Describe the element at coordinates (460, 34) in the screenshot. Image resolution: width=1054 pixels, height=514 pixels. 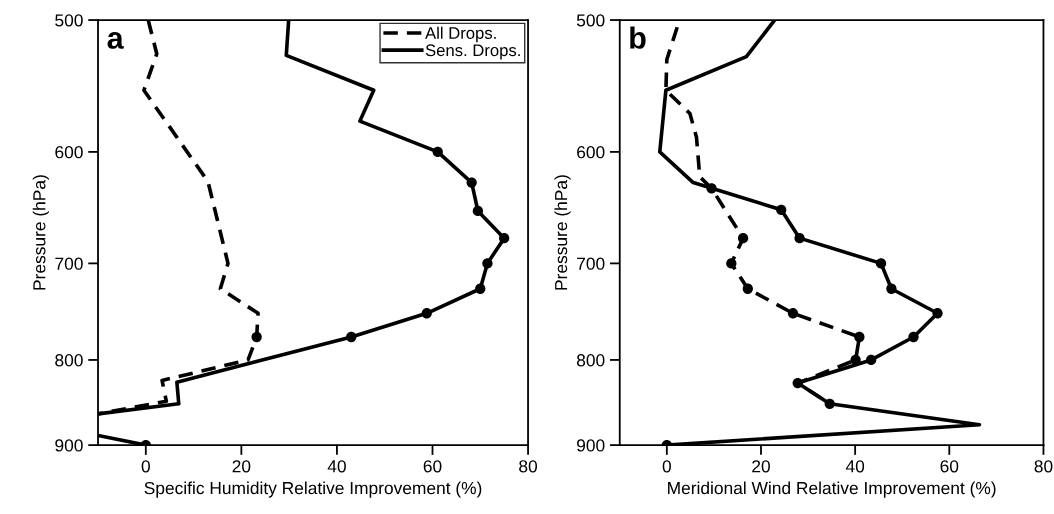
I see `legend-label: All Drops.` at that location.